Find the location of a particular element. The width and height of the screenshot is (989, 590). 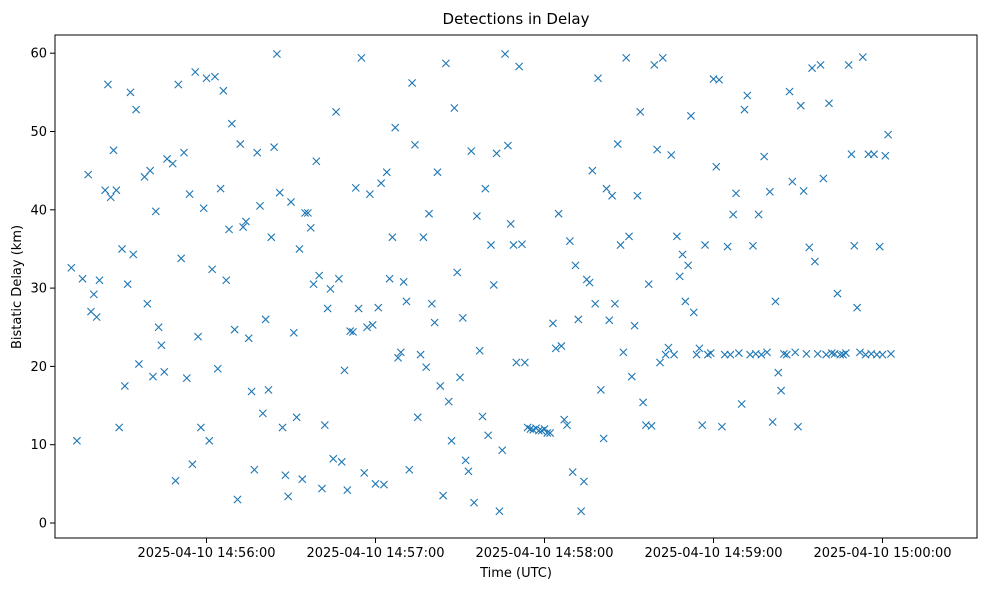

x-axis-title: Time (UTC) is located at coordinates (515, 573).